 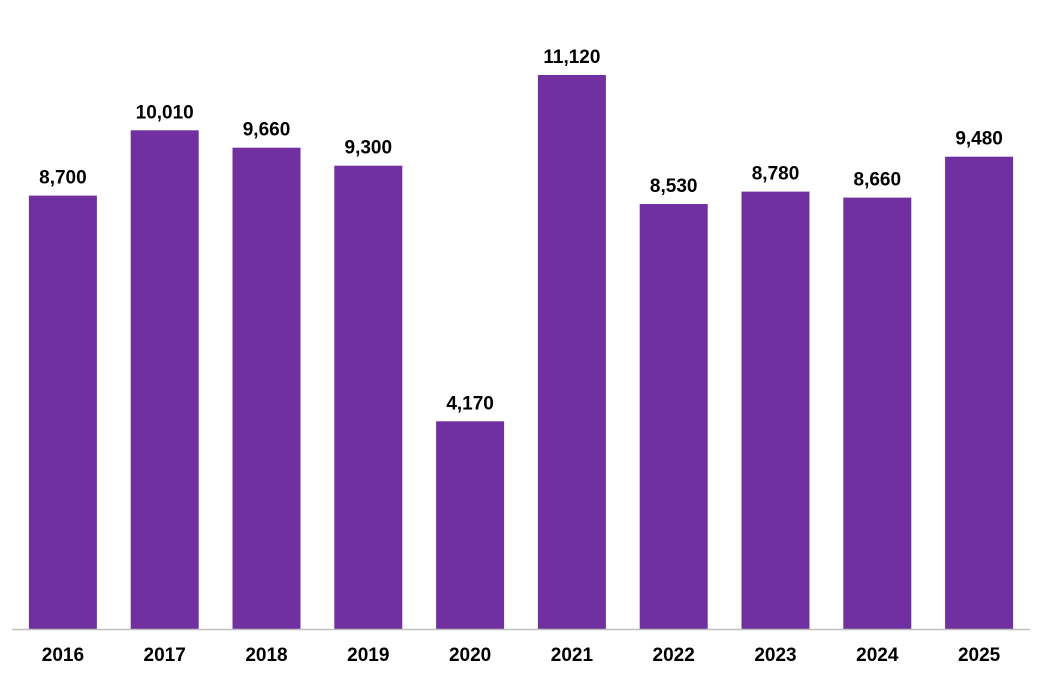 I want to click on x-tick-label-2018: 2018, so click(x=266, y=655).